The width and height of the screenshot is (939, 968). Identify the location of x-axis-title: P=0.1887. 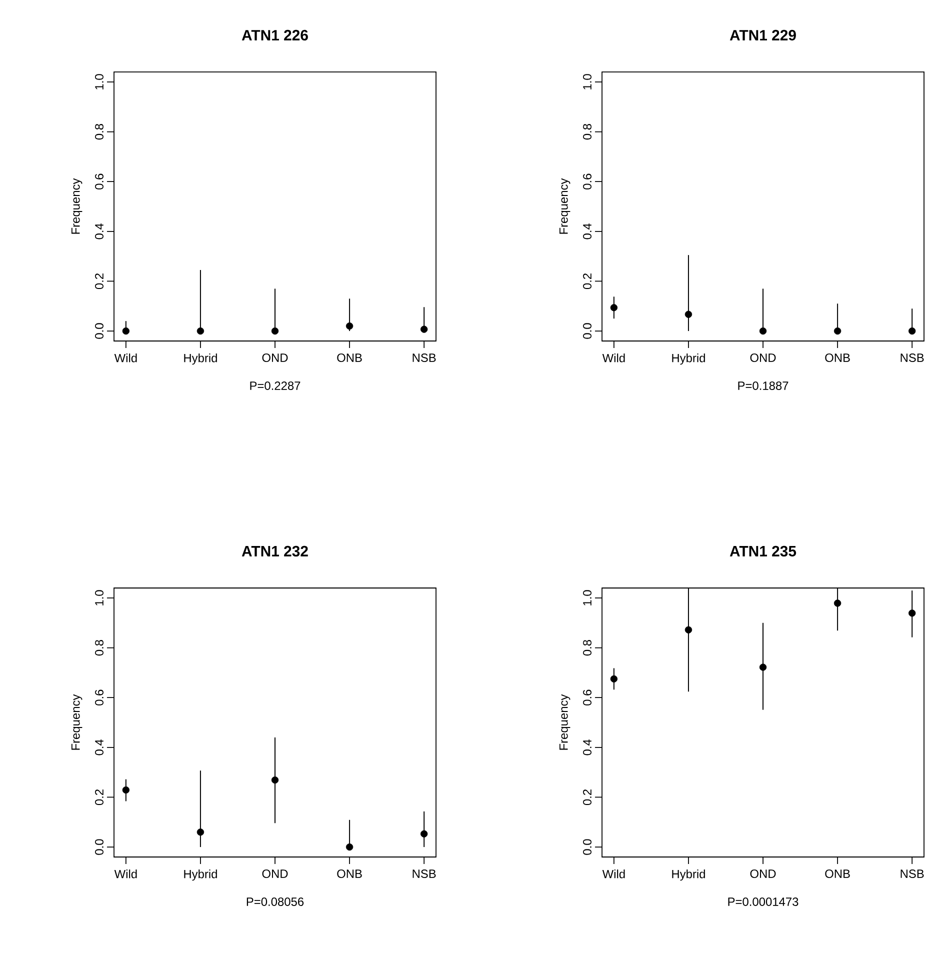
(763, 386).